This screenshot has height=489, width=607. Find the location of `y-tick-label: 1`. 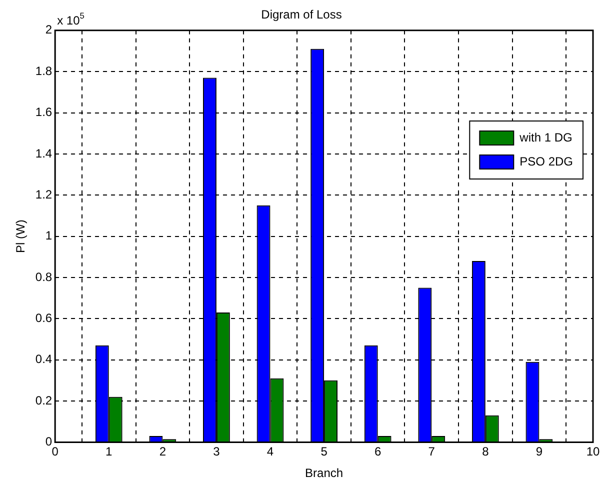

y-tick-label: 1 is located at coordinates (48, 235).